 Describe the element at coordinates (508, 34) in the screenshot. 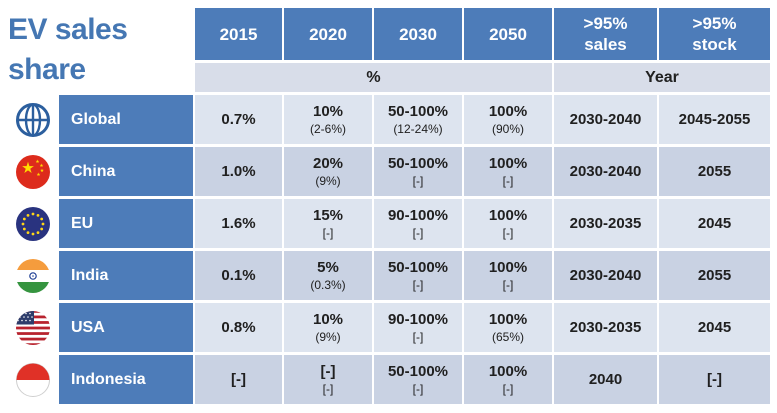

I see `col-header-2050: 2050` at that location.